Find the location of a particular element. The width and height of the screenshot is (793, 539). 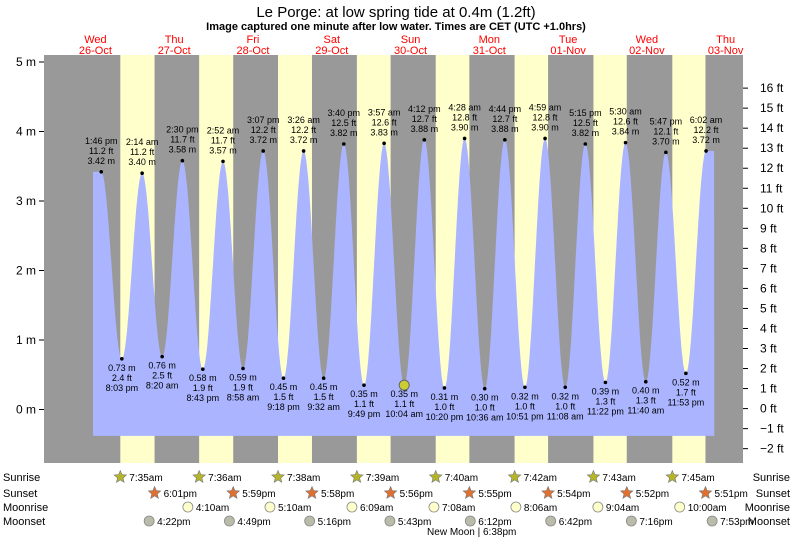

low-tide-time: 10:20 pm is located at coordinates (445, 417).